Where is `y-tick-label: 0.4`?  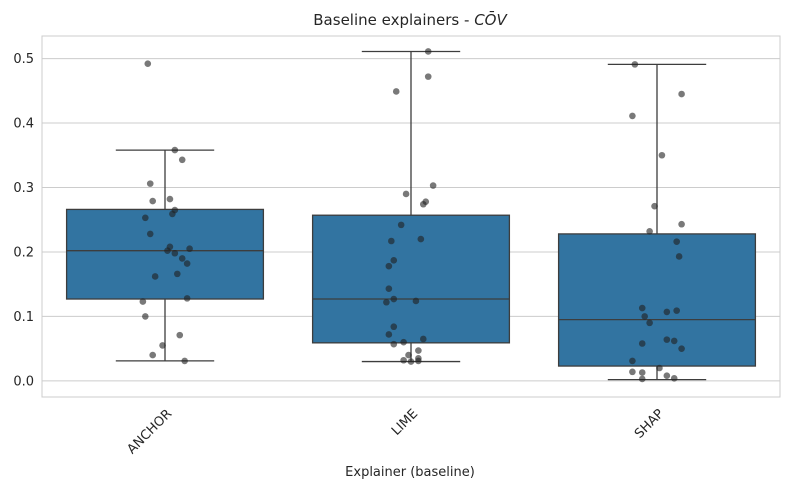 y-tick-label: 0.4 is located at coordinates (23, 124).